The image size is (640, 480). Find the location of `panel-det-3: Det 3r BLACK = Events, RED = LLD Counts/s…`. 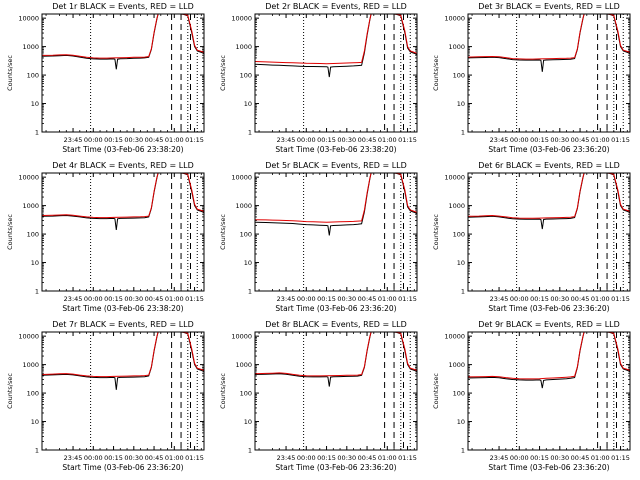

panel-det-3: Det 3r BLACK = Events, RED = LLD Counts/s… is located at coordinates (531, 78).